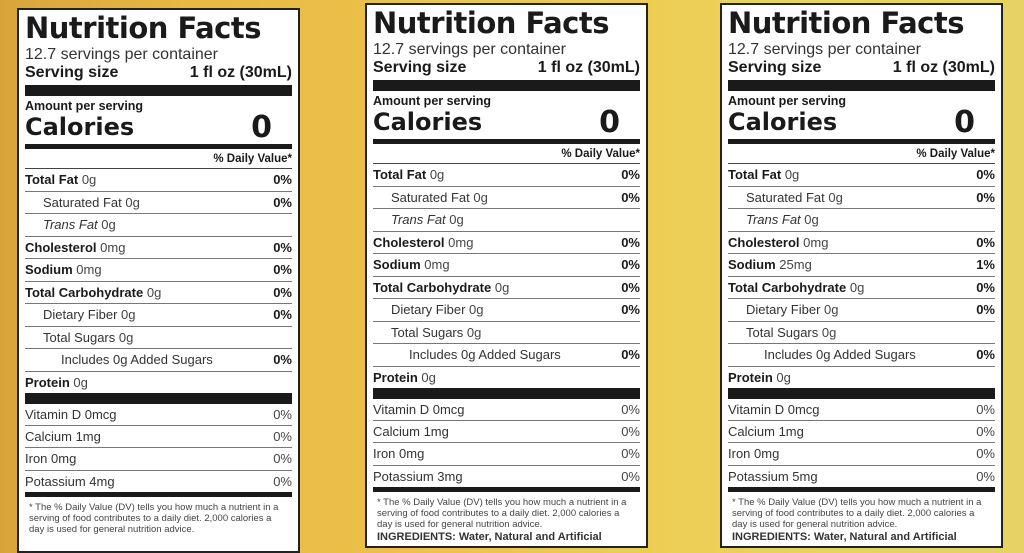 Image resolution: width=1024 pixels, height=553 pixels. Describe the element at coordinates (158, 270) in the screenshot. I see `nutrient-row: Sodium 0mg 0%` at that location.